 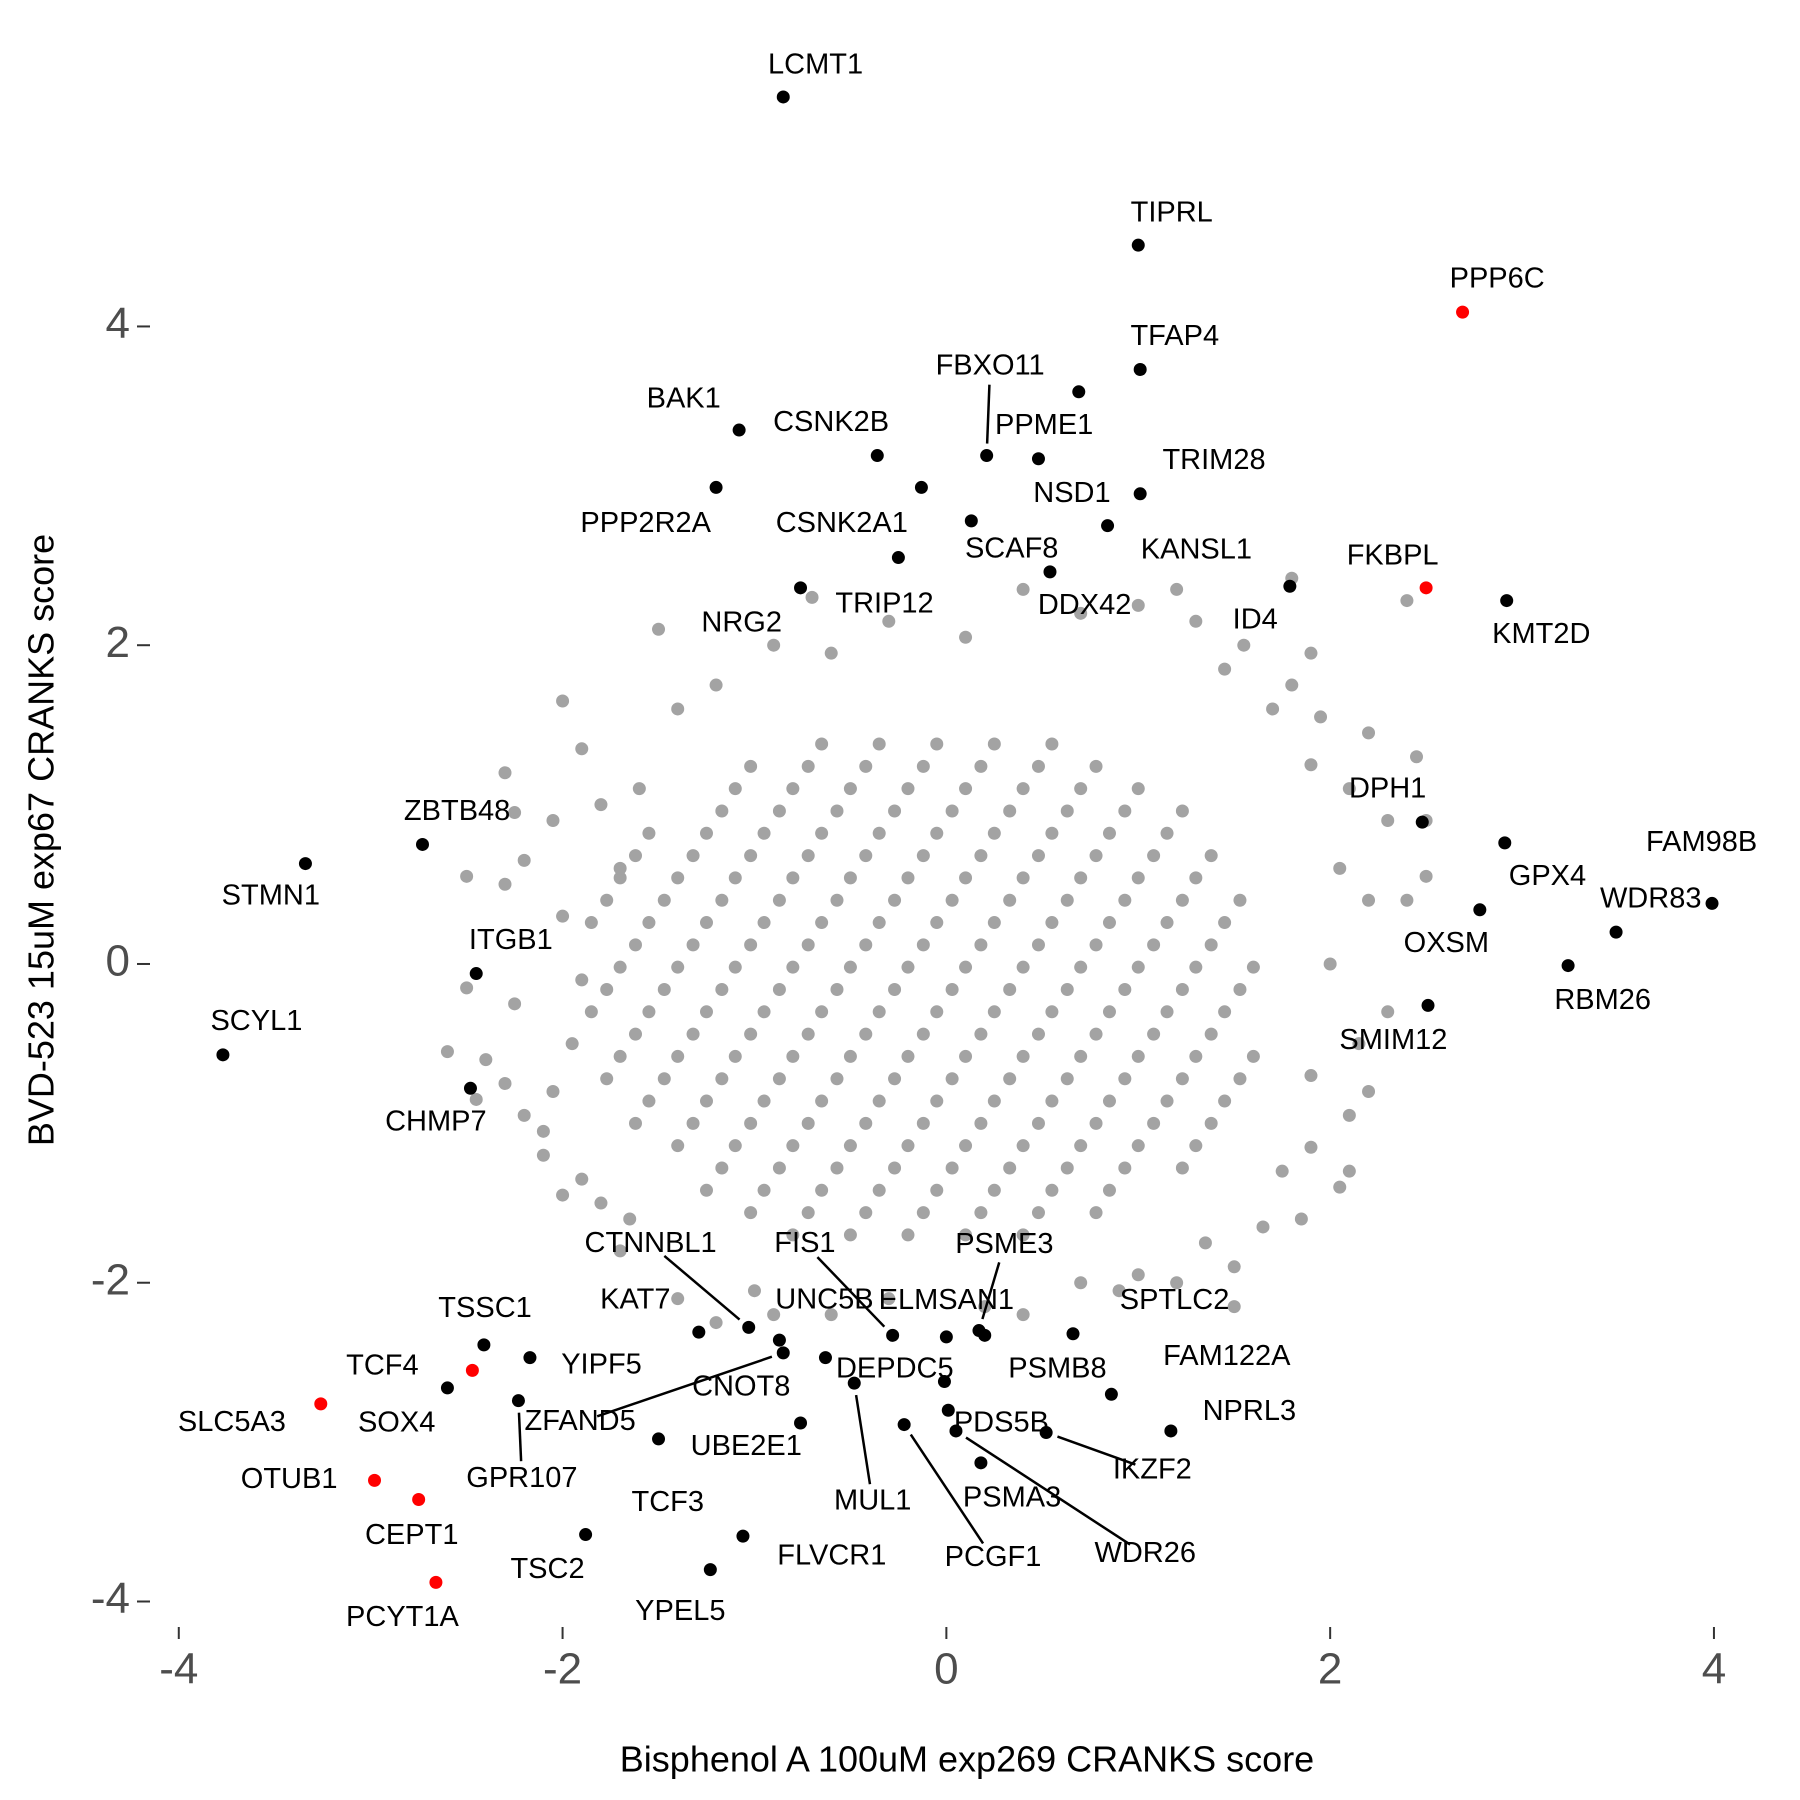 What do you see at coordinates (946, 1669) in the screenshot?
I see `x-tick-label: 0` at bounding box center [946, 1669].